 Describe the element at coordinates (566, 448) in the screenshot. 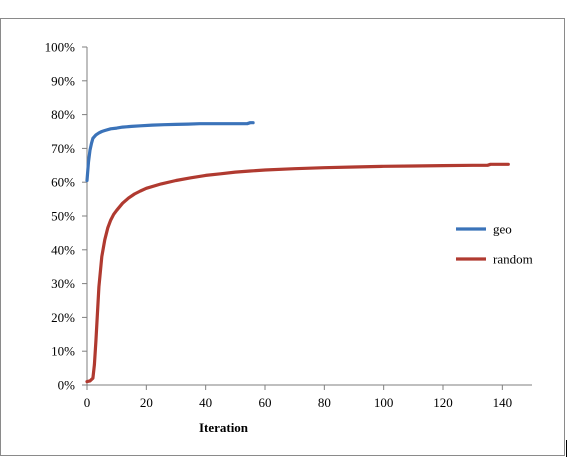

I see `text-cursor` at that location.